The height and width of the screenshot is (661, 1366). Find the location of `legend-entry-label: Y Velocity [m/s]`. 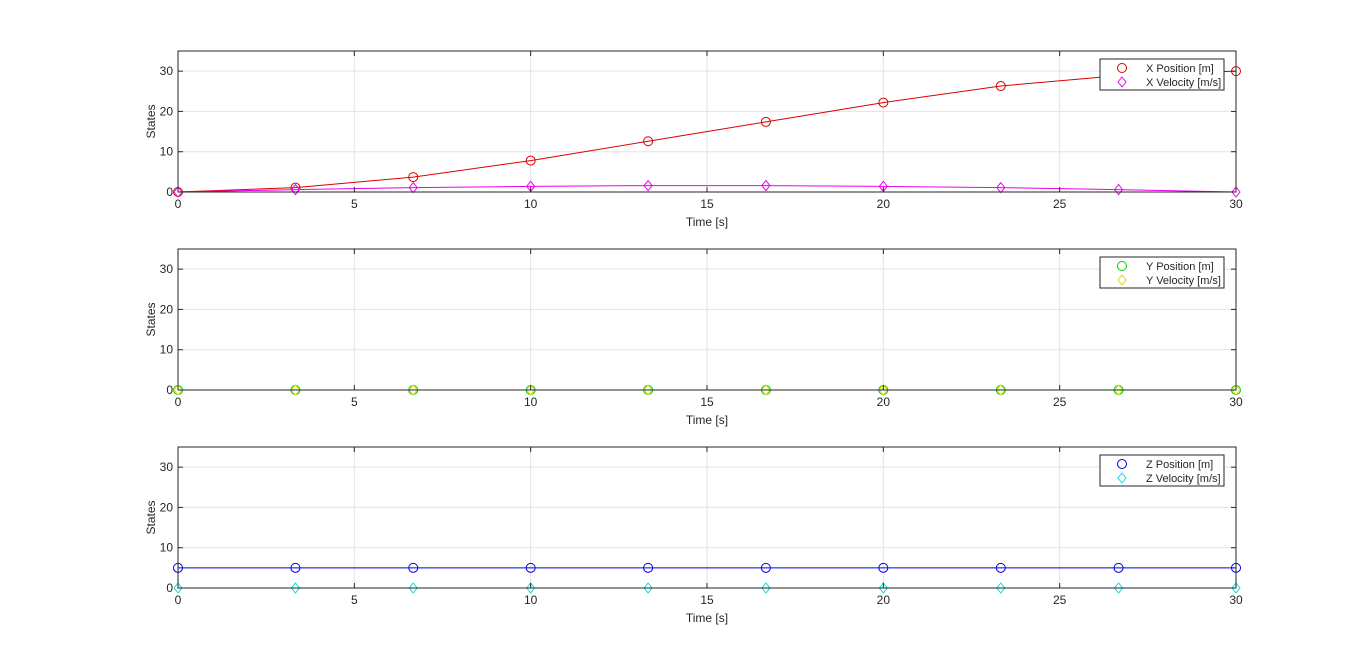

legend-entry-label: Y Velocity [m/s] is located at coordinates (1183, 281).